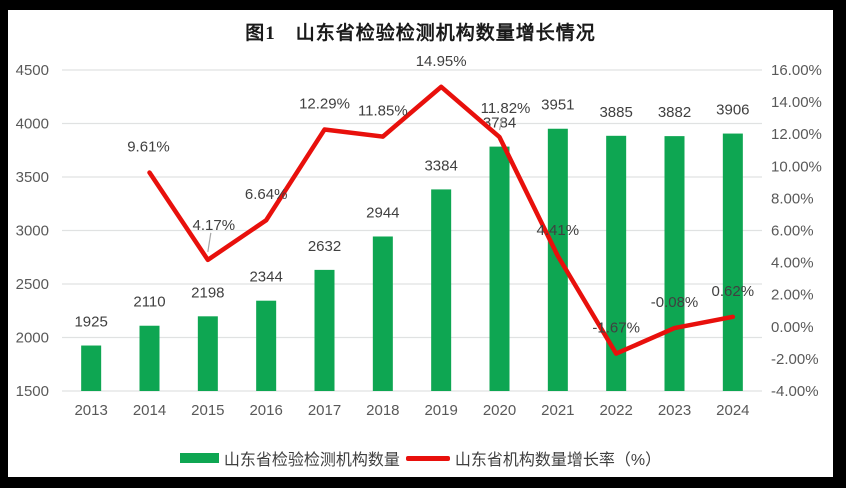  What do you see at coordinates (382, 410) in the screenshot?
I see `x-axis-label: 2018` at bounding box center [382, 410].